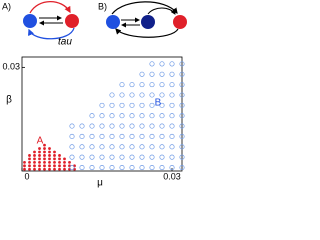  I want to click on panel-a: A) tau, so click(40, 24).